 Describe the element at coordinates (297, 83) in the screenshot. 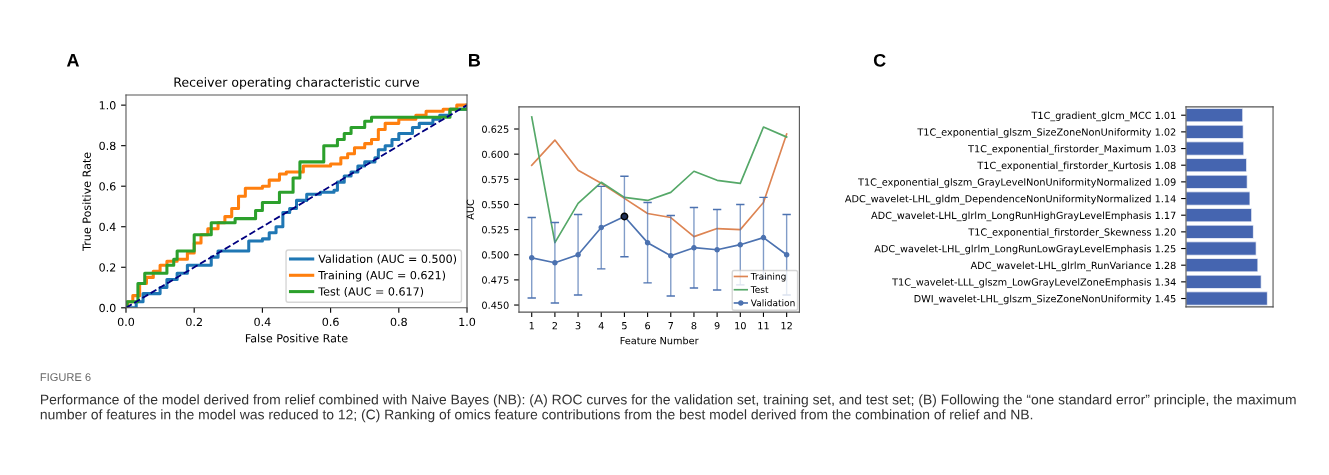

I see `chart-title: Receiver operating characteristic curve` at that location.